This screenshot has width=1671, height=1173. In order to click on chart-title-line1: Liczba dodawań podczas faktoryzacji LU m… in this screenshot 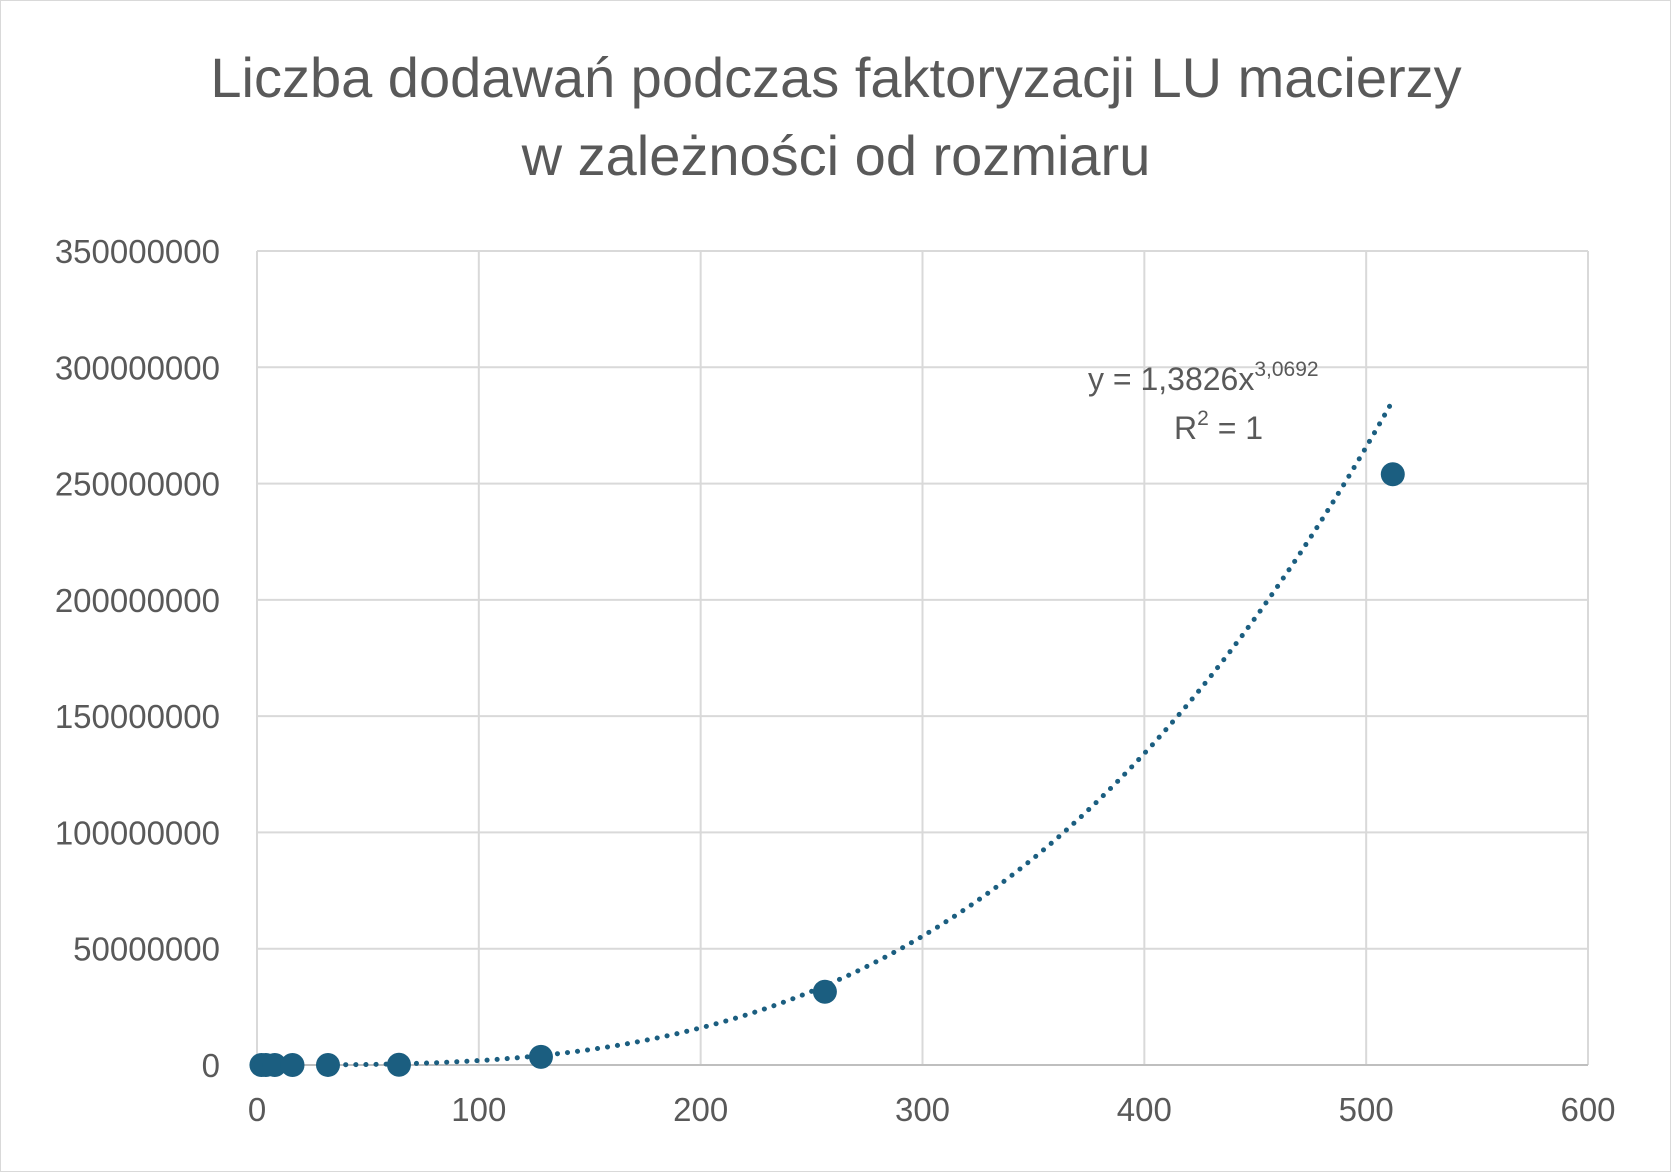, I will do `click(835, 77)`.